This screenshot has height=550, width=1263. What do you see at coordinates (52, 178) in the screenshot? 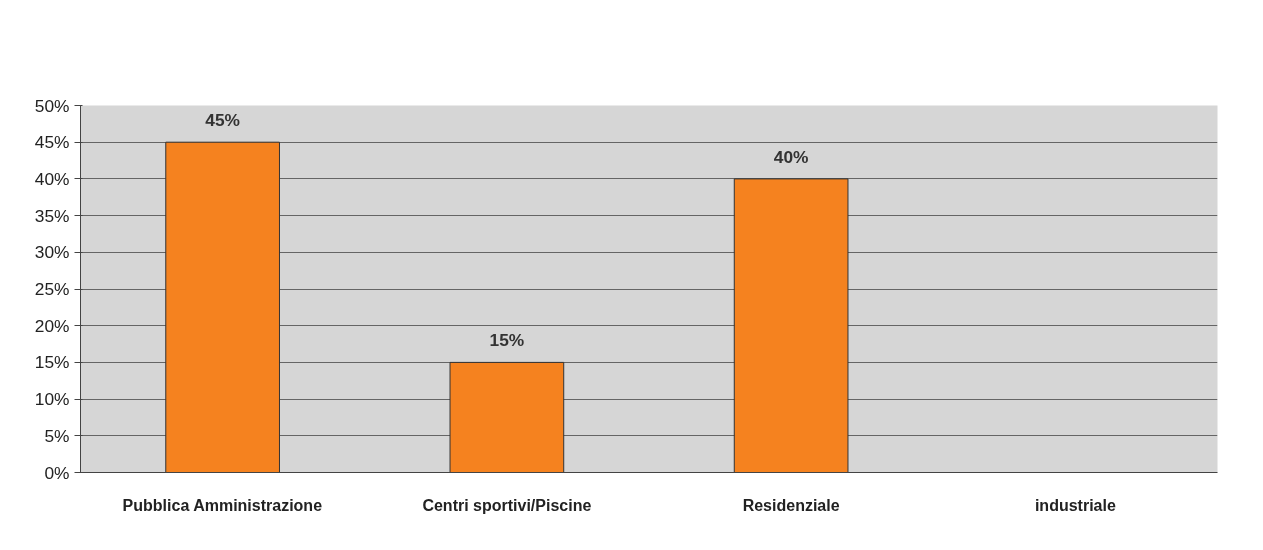
I see `y-tick-label: 40%` at bounding box center [52, 178].